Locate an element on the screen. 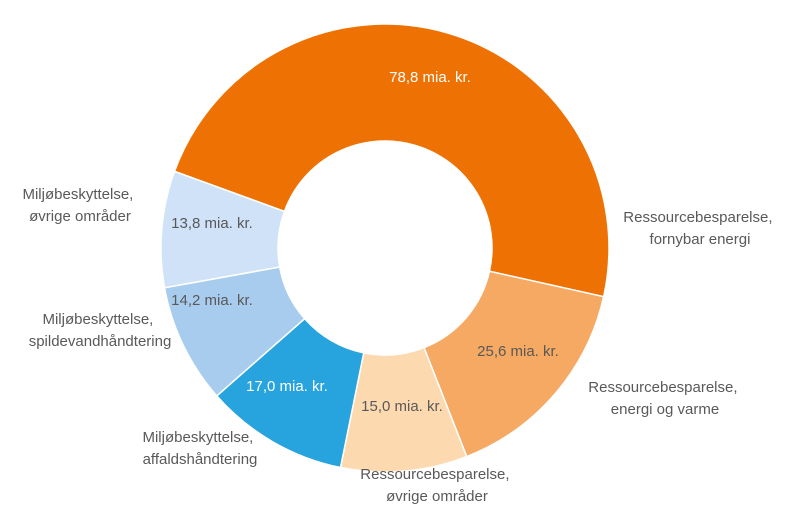 The width and height of the screenshot is (803, 520). value-label: 25,6 mia. kr. is located at coordinates (518, 351).